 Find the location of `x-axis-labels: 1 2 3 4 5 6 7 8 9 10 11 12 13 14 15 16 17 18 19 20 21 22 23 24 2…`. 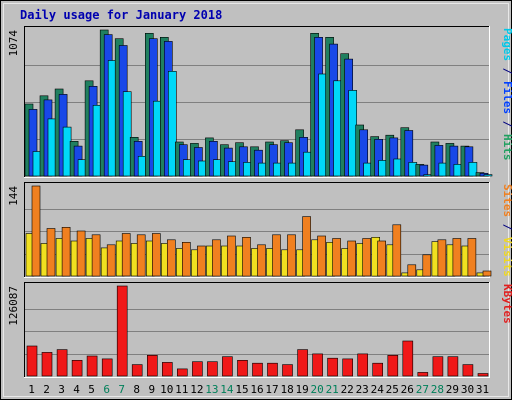

x-axis-labels: 1 2 3 4 5 6 7 8 9 10 11 12 13 14 15 16 17 18 19 20 21 22 23 24 2… is located at coordinates (258, 389).